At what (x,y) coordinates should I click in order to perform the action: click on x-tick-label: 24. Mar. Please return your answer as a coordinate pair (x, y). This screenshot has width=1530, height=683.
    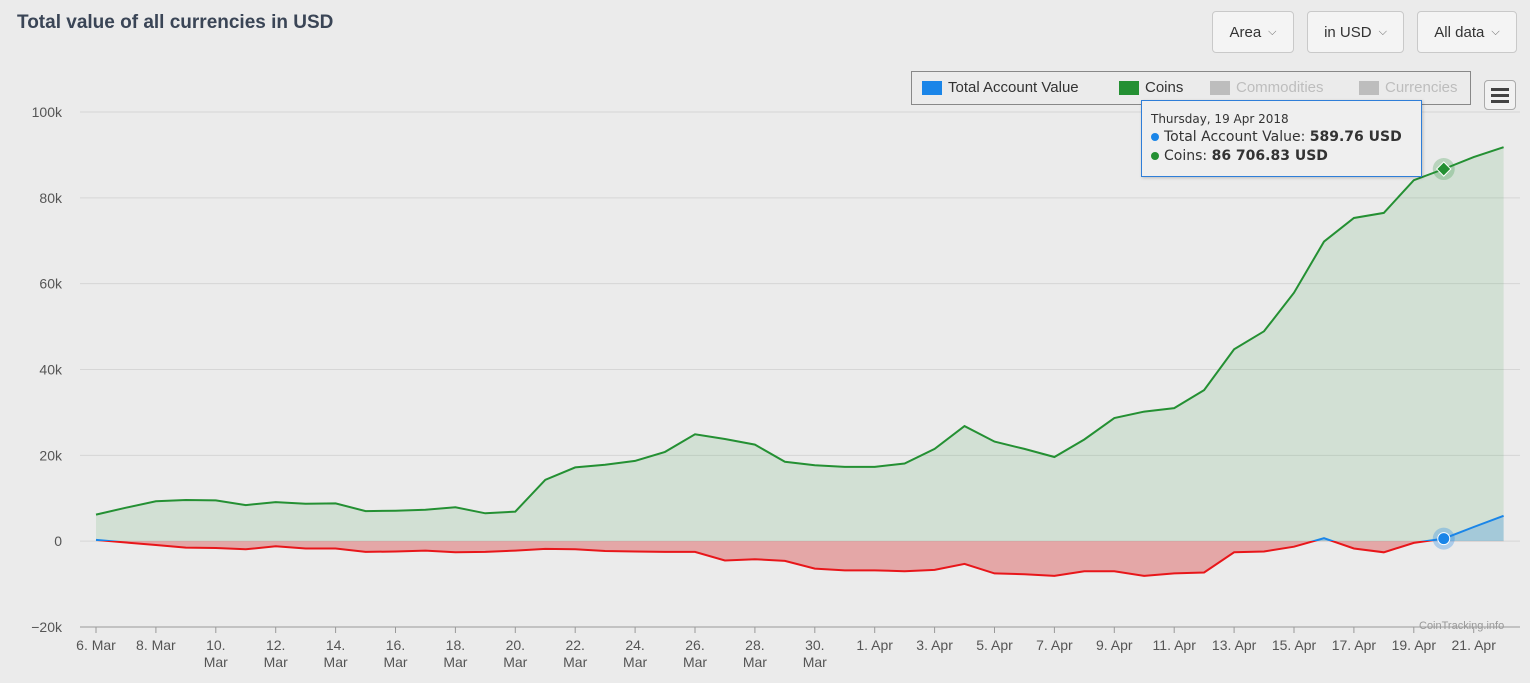
    Looking at the image, I should click on (635, 653).